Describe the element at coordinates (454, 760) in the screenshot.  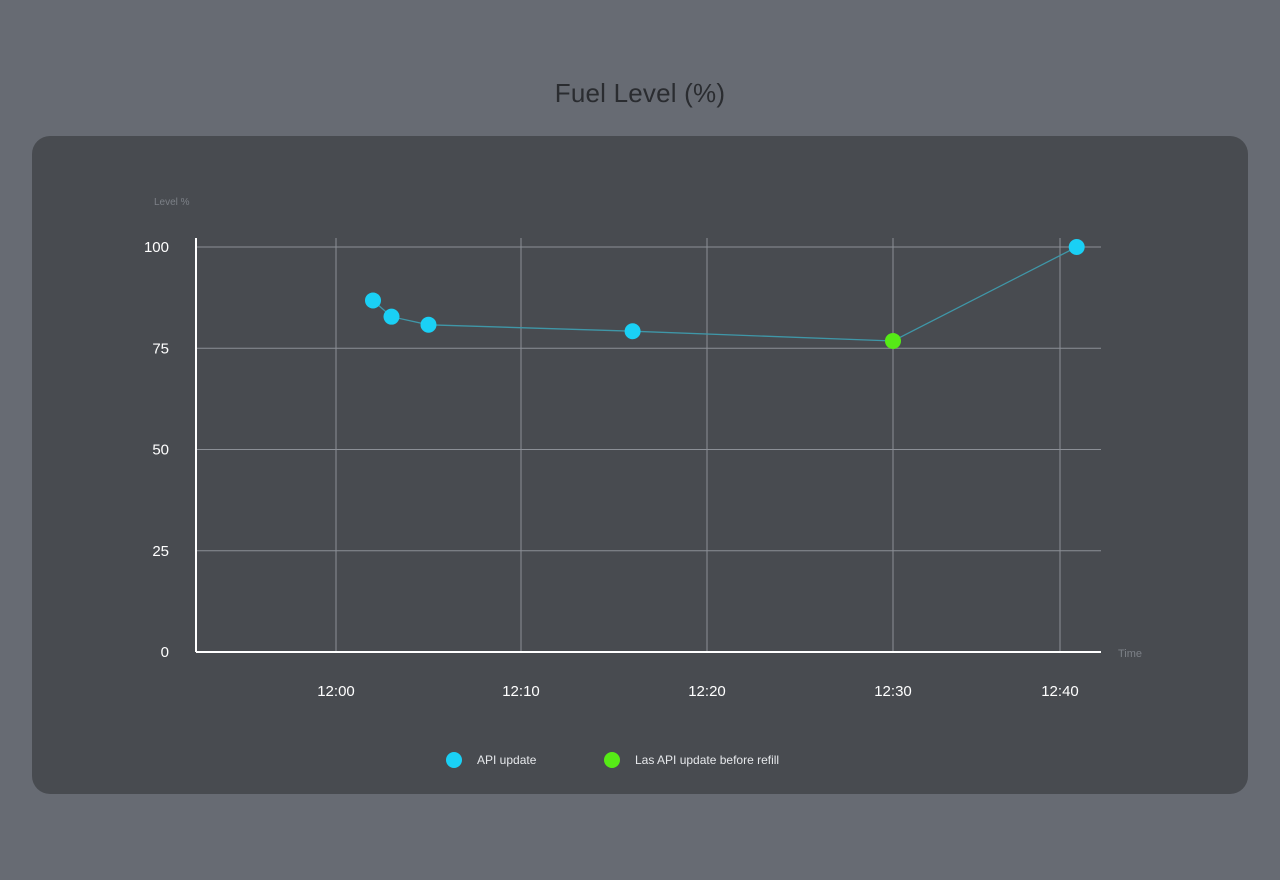
I see `legend-dot-api-update` at that location.